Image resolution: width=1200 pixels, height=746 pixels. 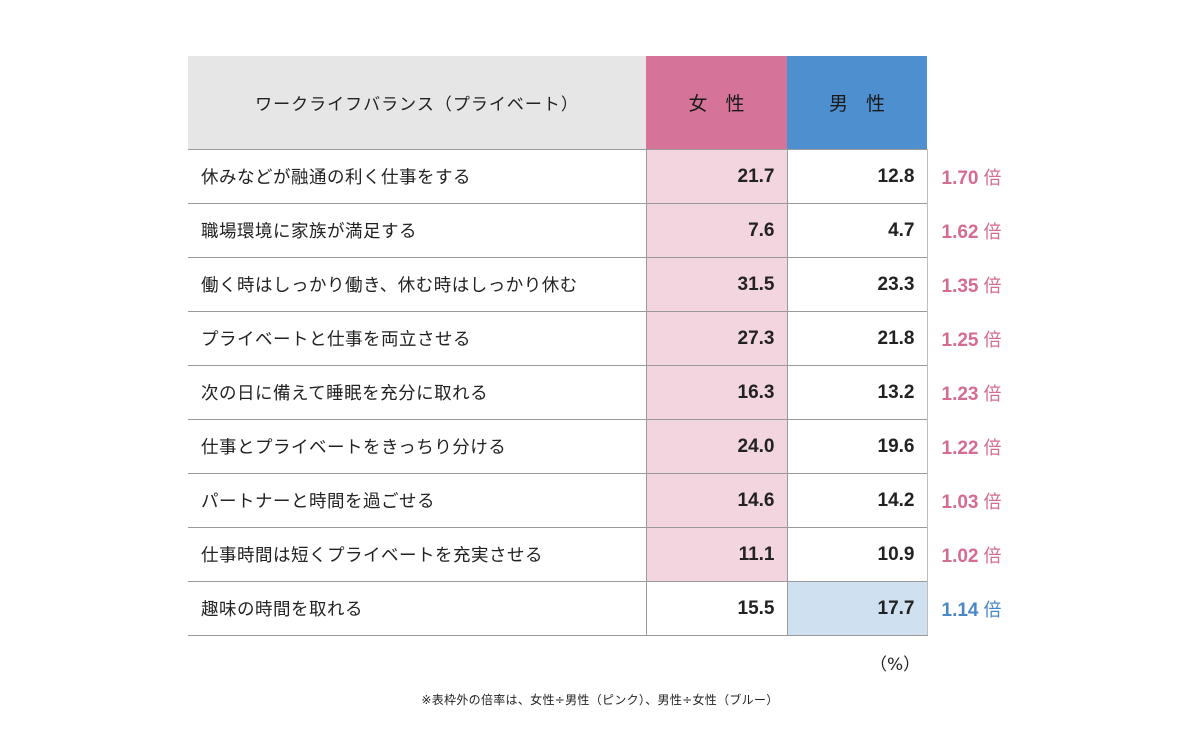 What do you see at coordinates (960, 502) in the screenshot?
I see `ratio-value: 1.03` at bounding box center [960, 502].